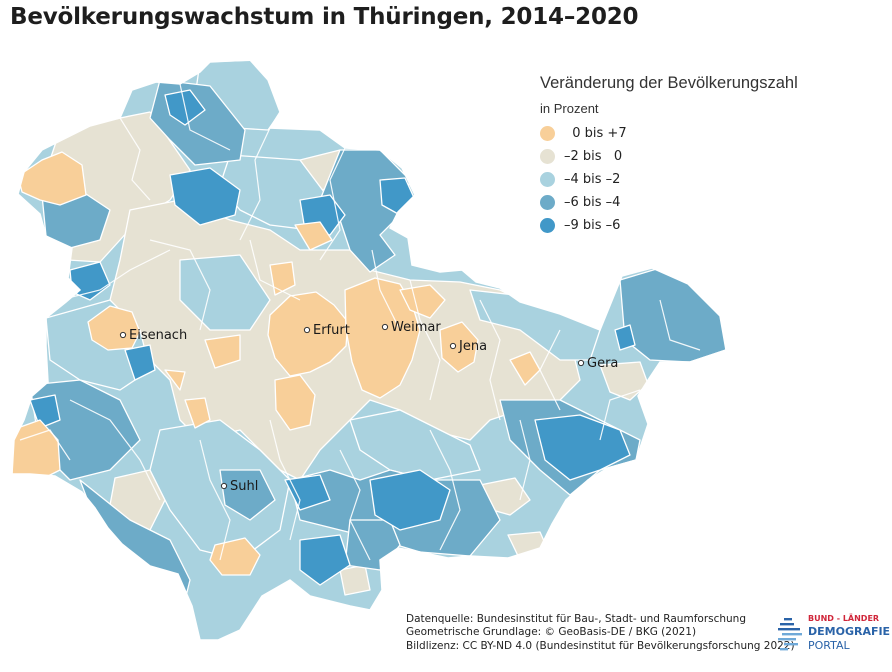 The height and width of the screenshot is (672, 892). Describe the element at coordinates (222, 351) in the screenshot. I see `region-growth-west` at that location.